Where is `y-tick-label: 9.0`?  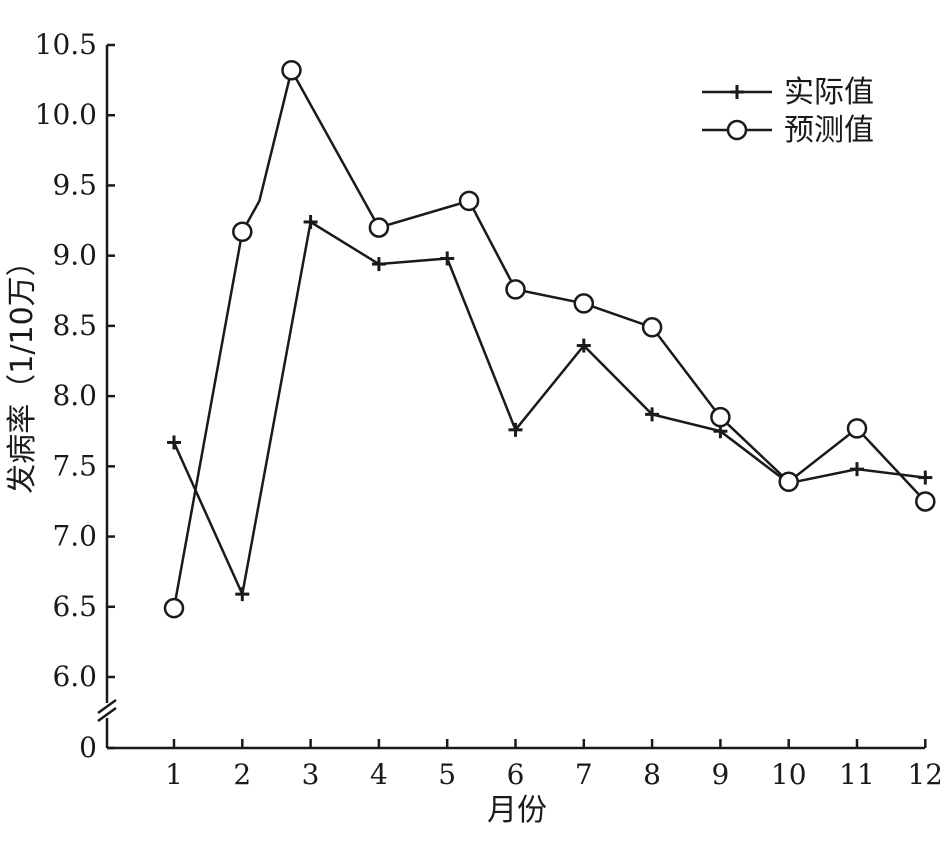
y-tick-label: 9.0 is located at coordinates (74, 255).